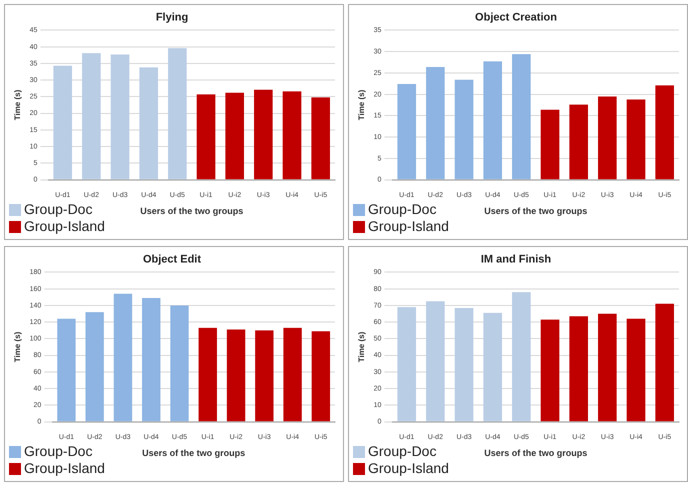 Image resolution: width=688 pixels, height=488 pixels. Describe the element at coordinates (516, 18) in the screenshot. I see `chart-title: Object Creation` at that location.